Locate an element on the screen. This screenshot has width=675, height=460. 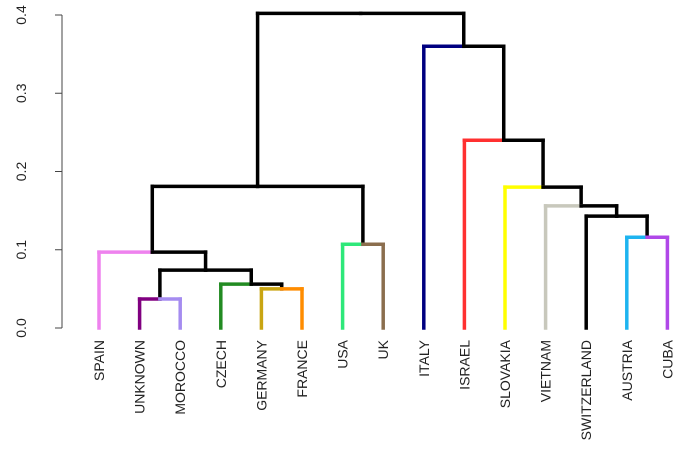
leaf-label: GERMANY is located at coordinates (261, 374).